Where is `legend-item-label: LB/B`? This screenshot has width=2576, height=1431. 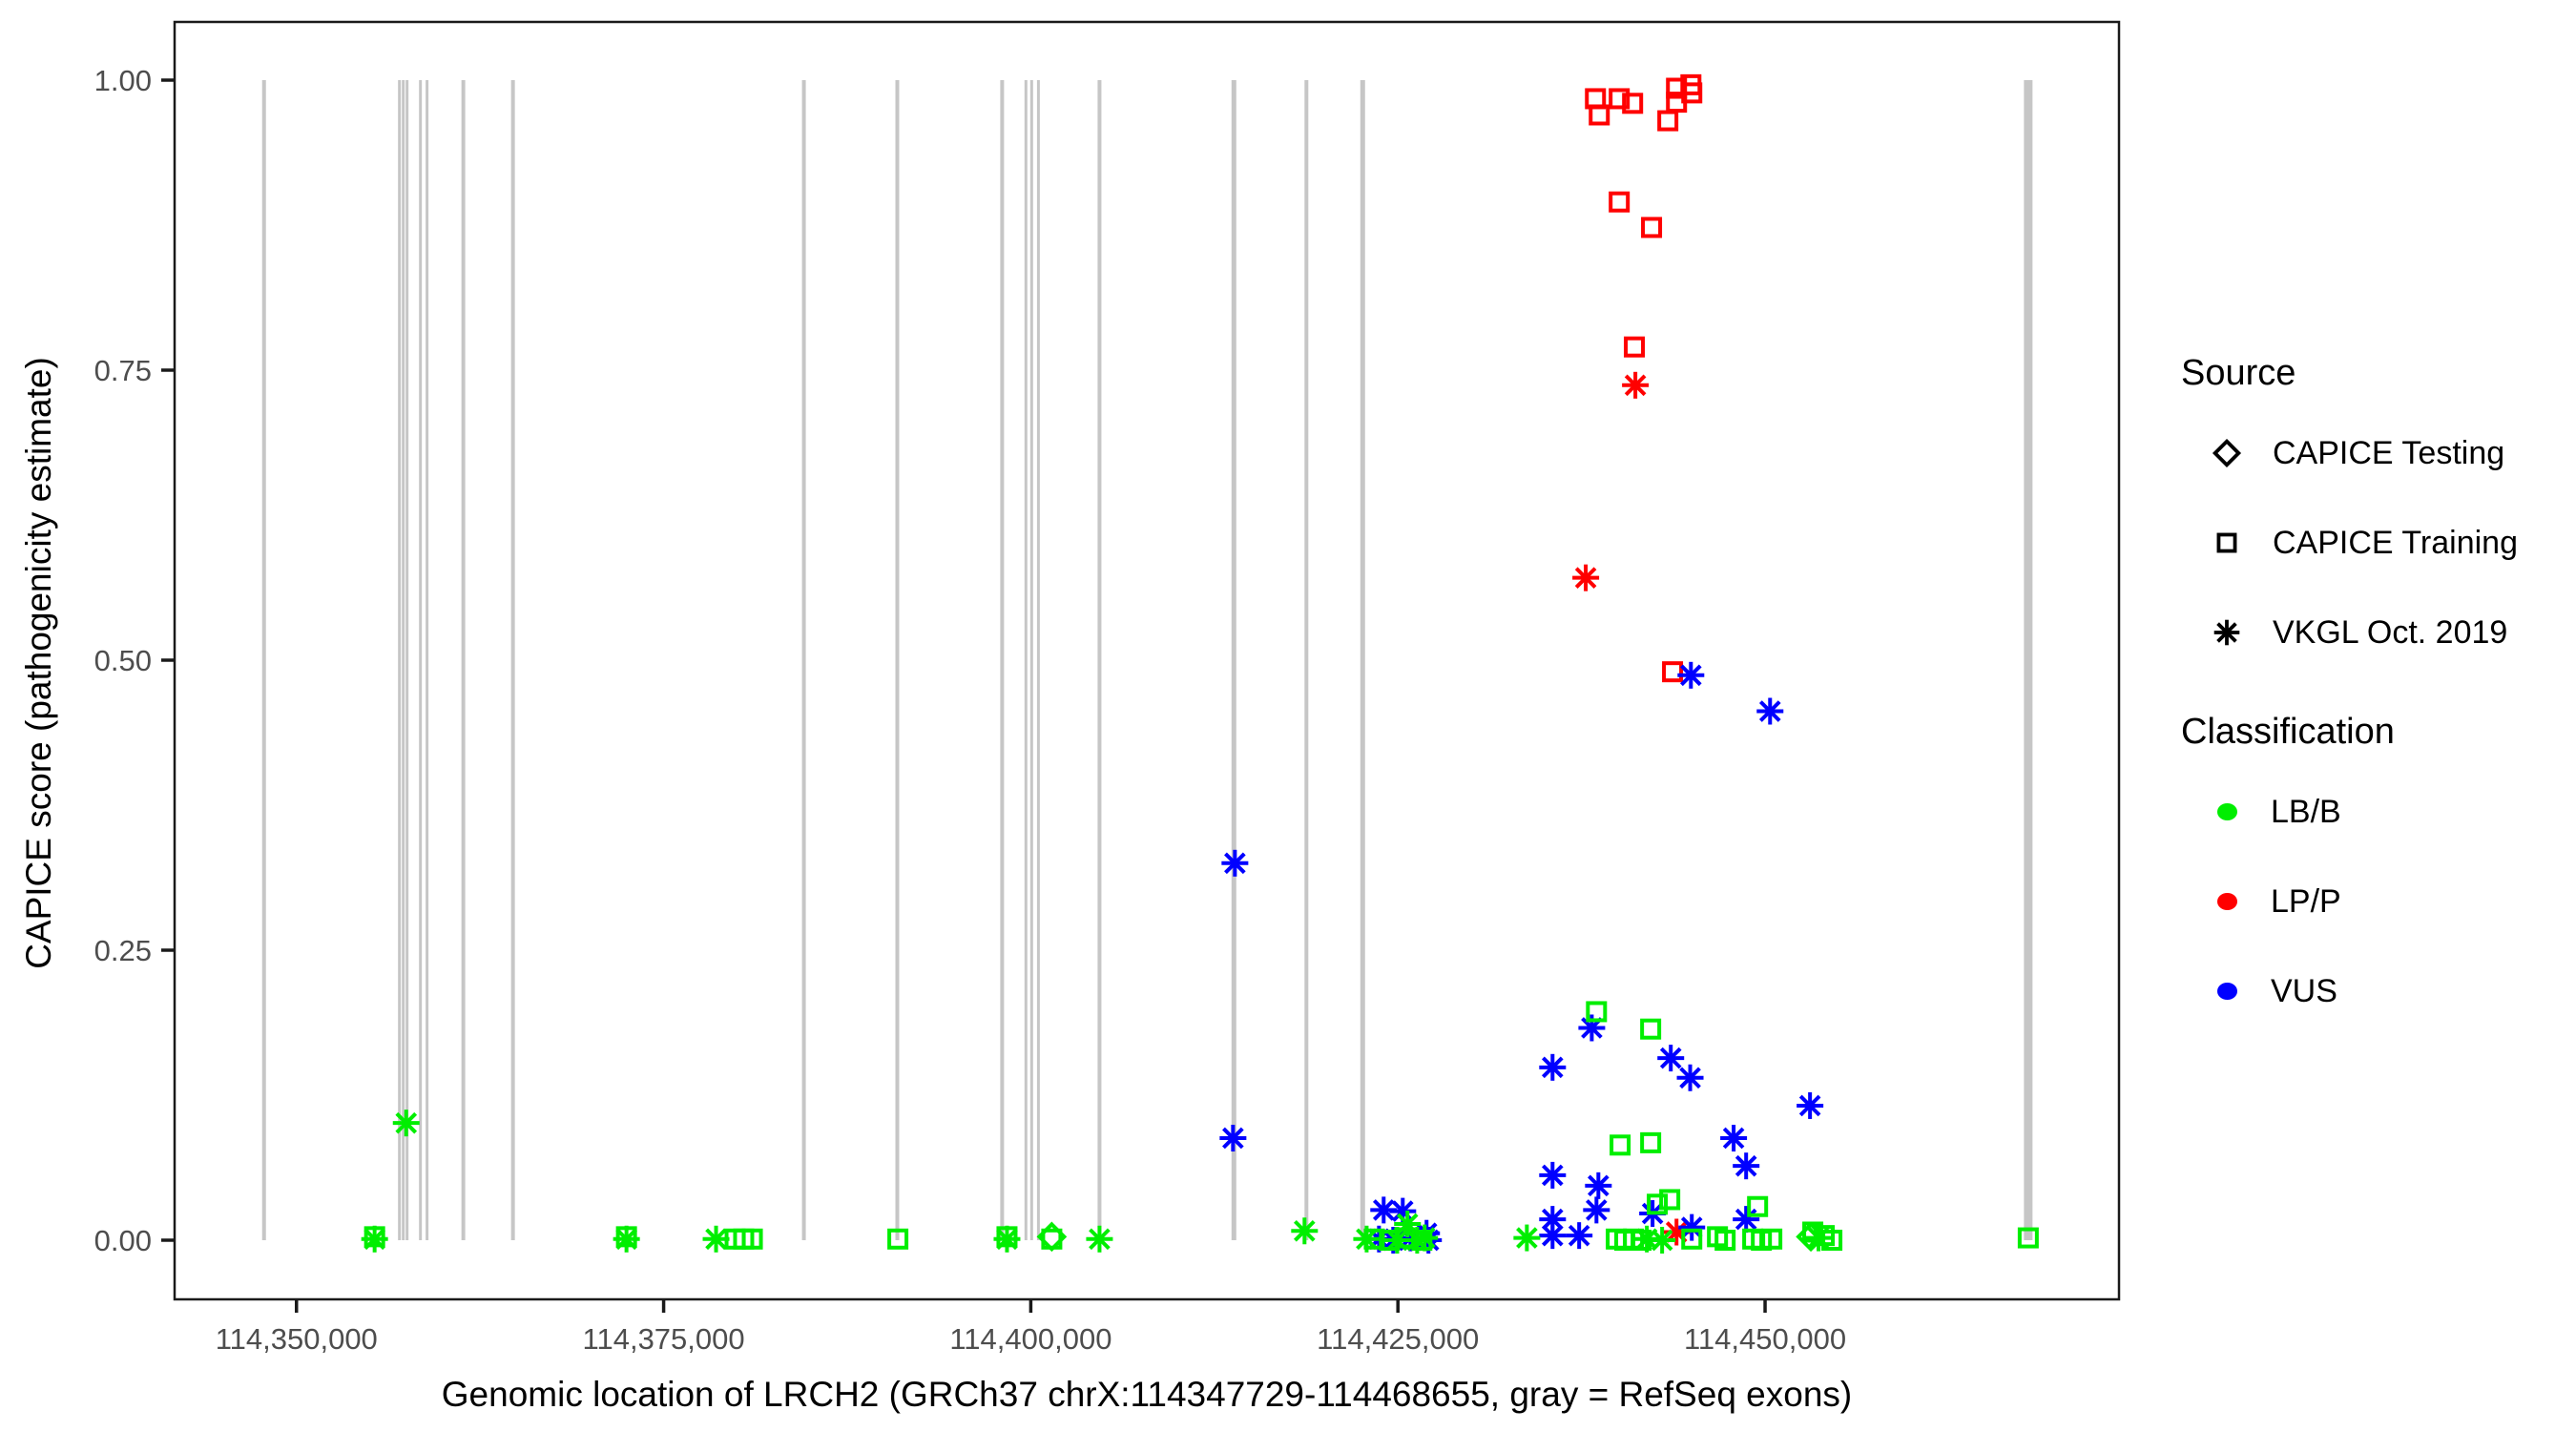 legend-item-label: LB/B is located at coordinates (2306, 811).